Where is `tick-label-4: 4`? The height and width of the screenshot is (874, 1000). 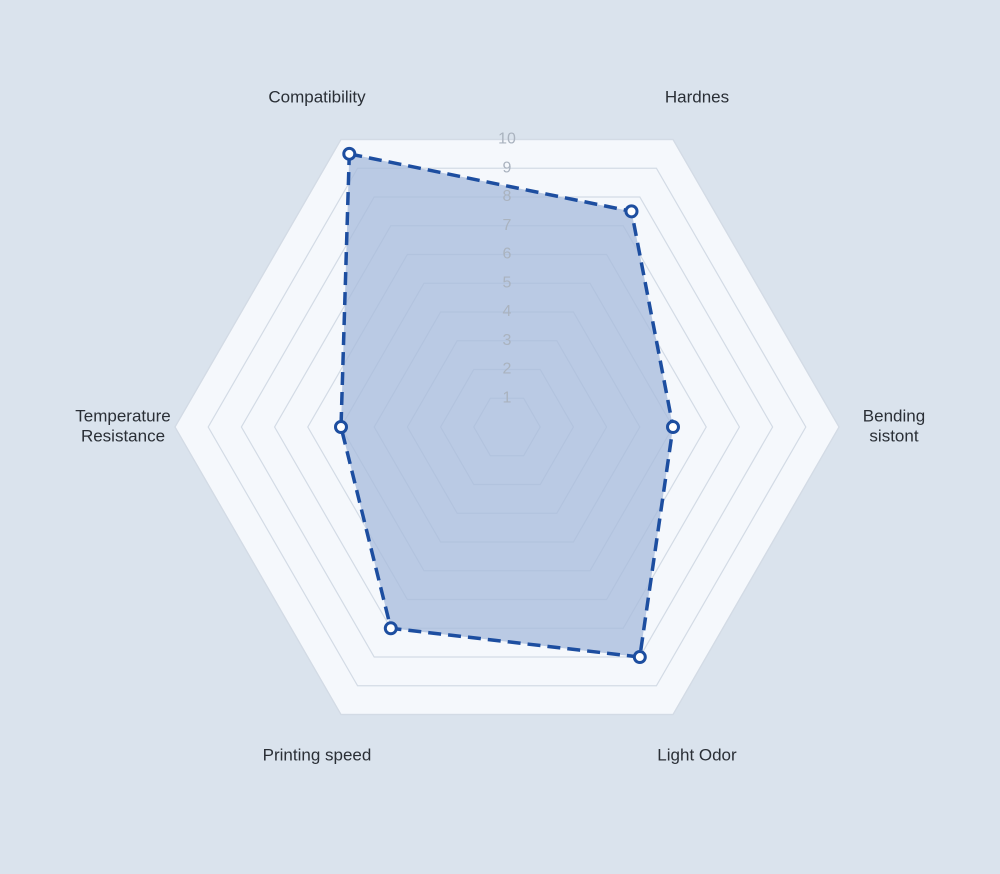
tick-label-4: 4 is located at coordinates (507, 311).